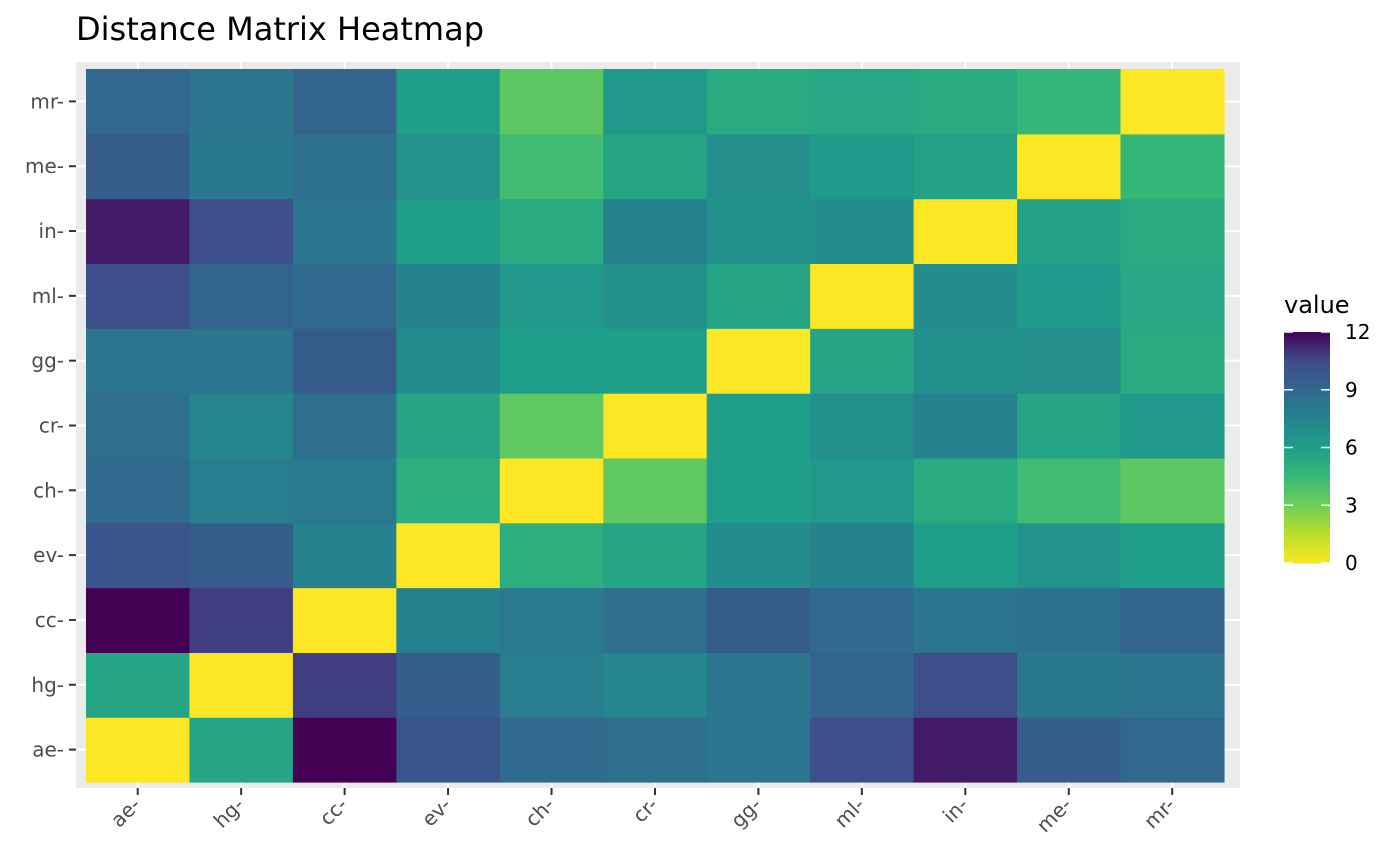  Describe the element at coordinates (1327, 433) in the screenshot. I see `legend: value 0 3 6 9 12` at that location.